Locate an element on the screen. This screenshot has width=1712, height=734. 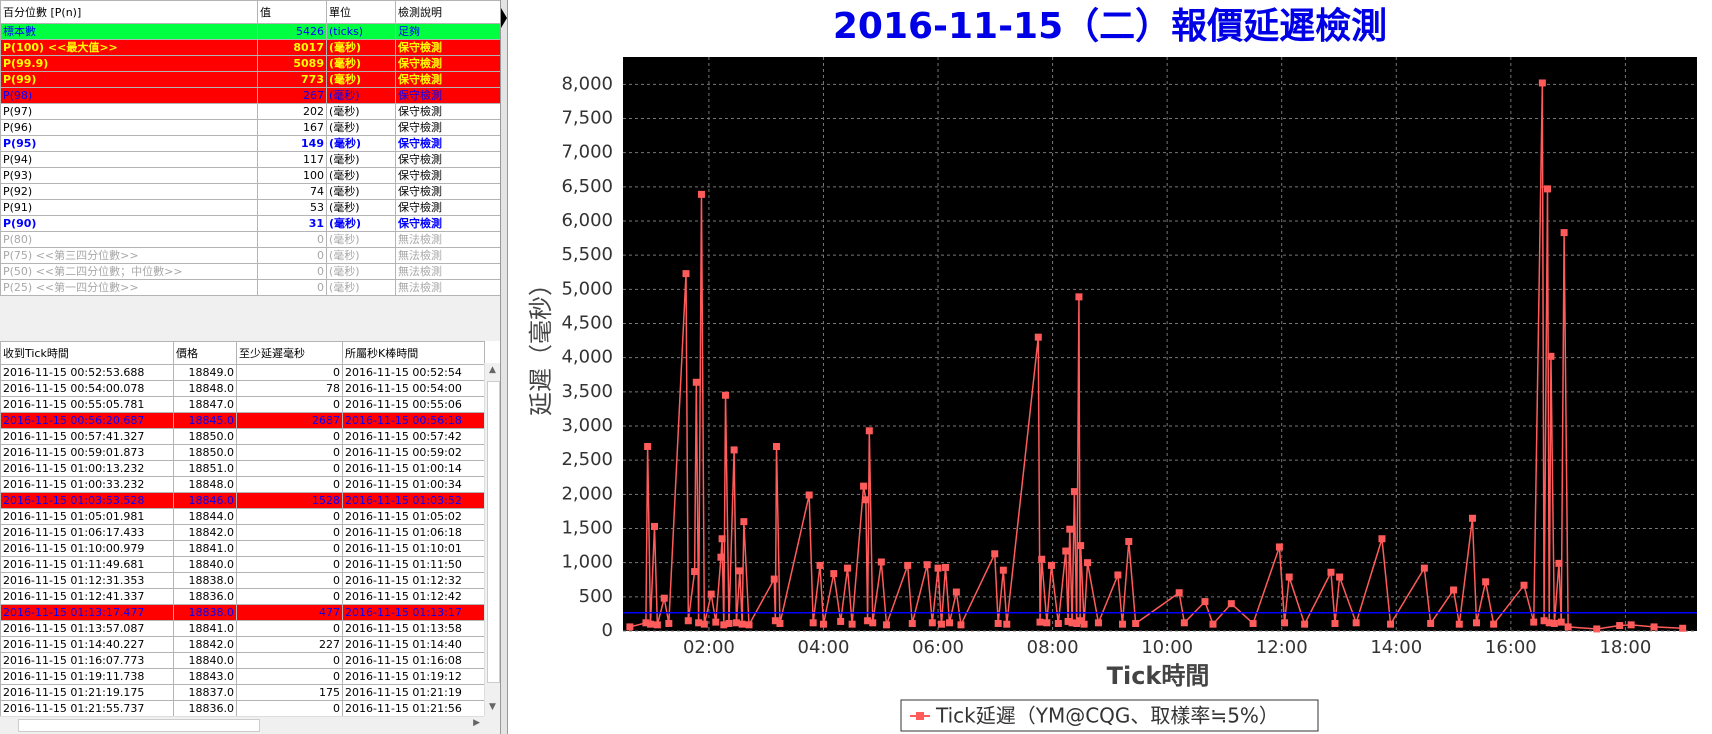
table-cell: 18849.0 is located at coordinates (205, 372).